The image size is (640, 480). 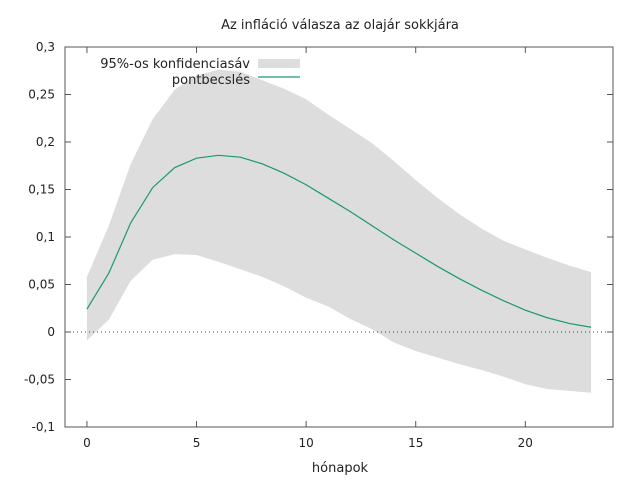 I want to click on legend-label-band: 95%-os konfidenciasáv, so click(x=175, y=64).